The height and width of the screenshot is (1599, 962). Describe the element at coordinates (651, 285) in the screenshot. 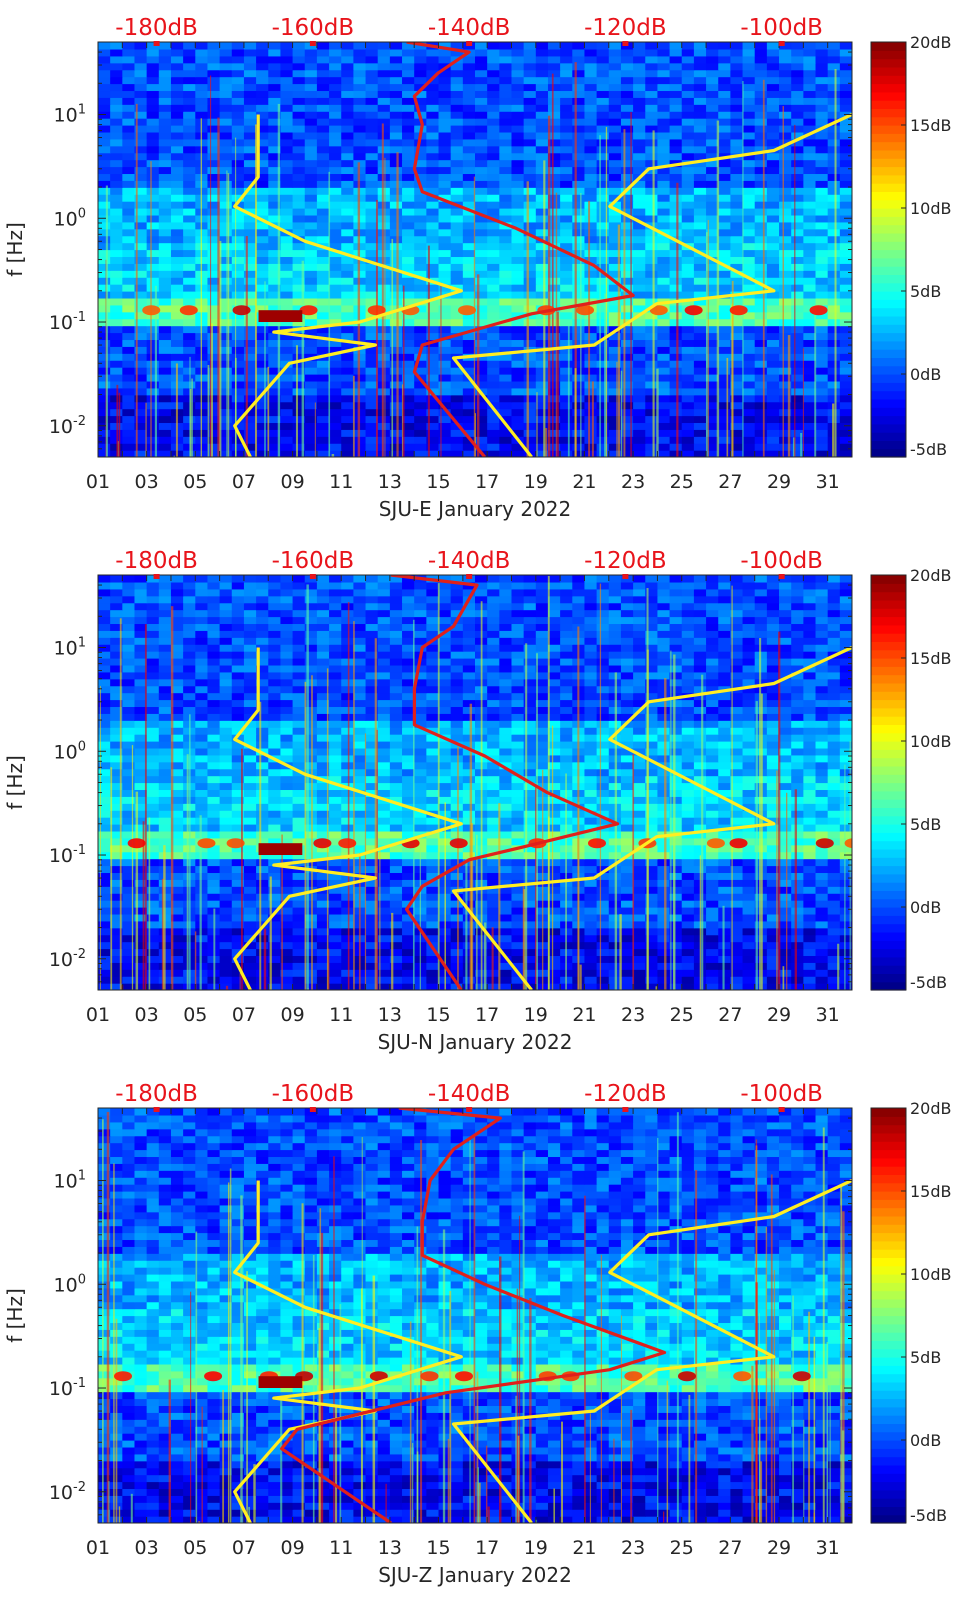

I see `hlnm-line` at that location.